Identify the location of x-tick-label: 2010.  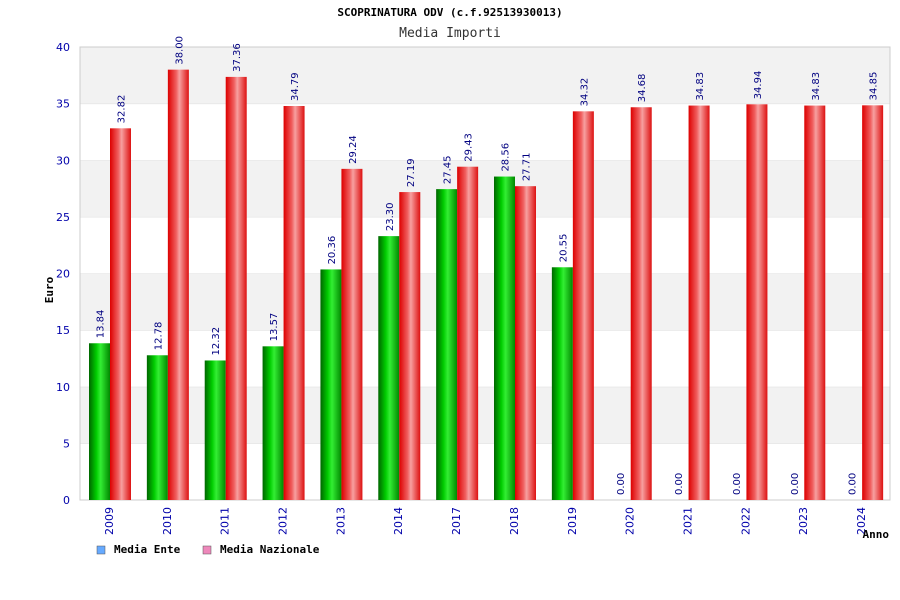
(167, 521).